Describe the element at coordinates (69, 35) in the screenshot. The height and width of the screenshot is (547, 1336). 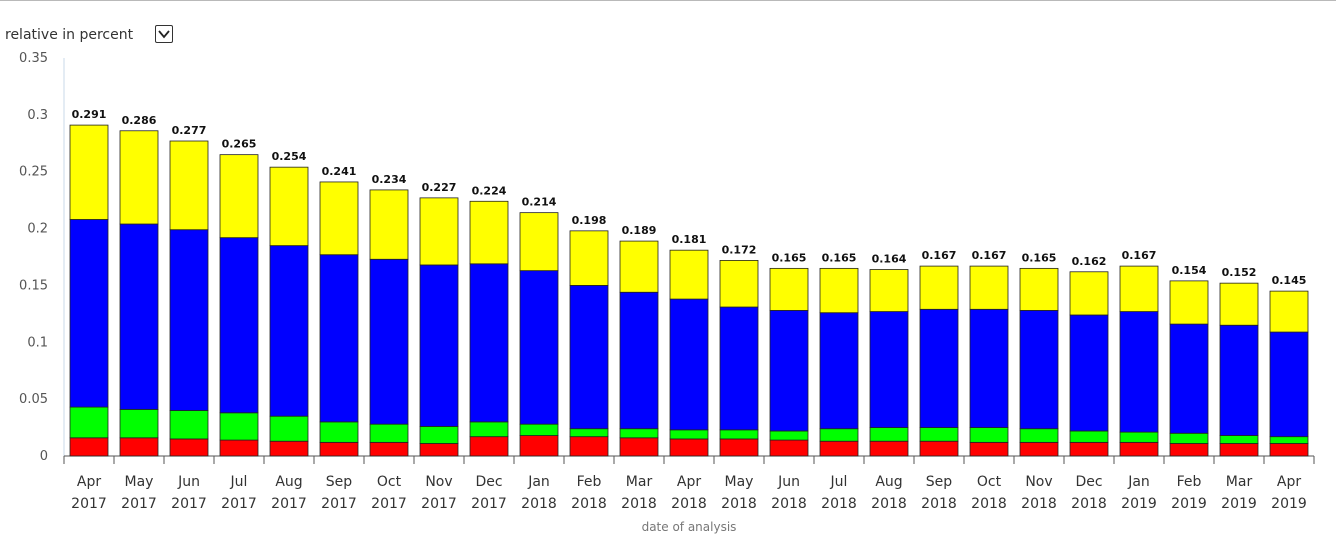
I see `mode-label: relative in percent` at that location.